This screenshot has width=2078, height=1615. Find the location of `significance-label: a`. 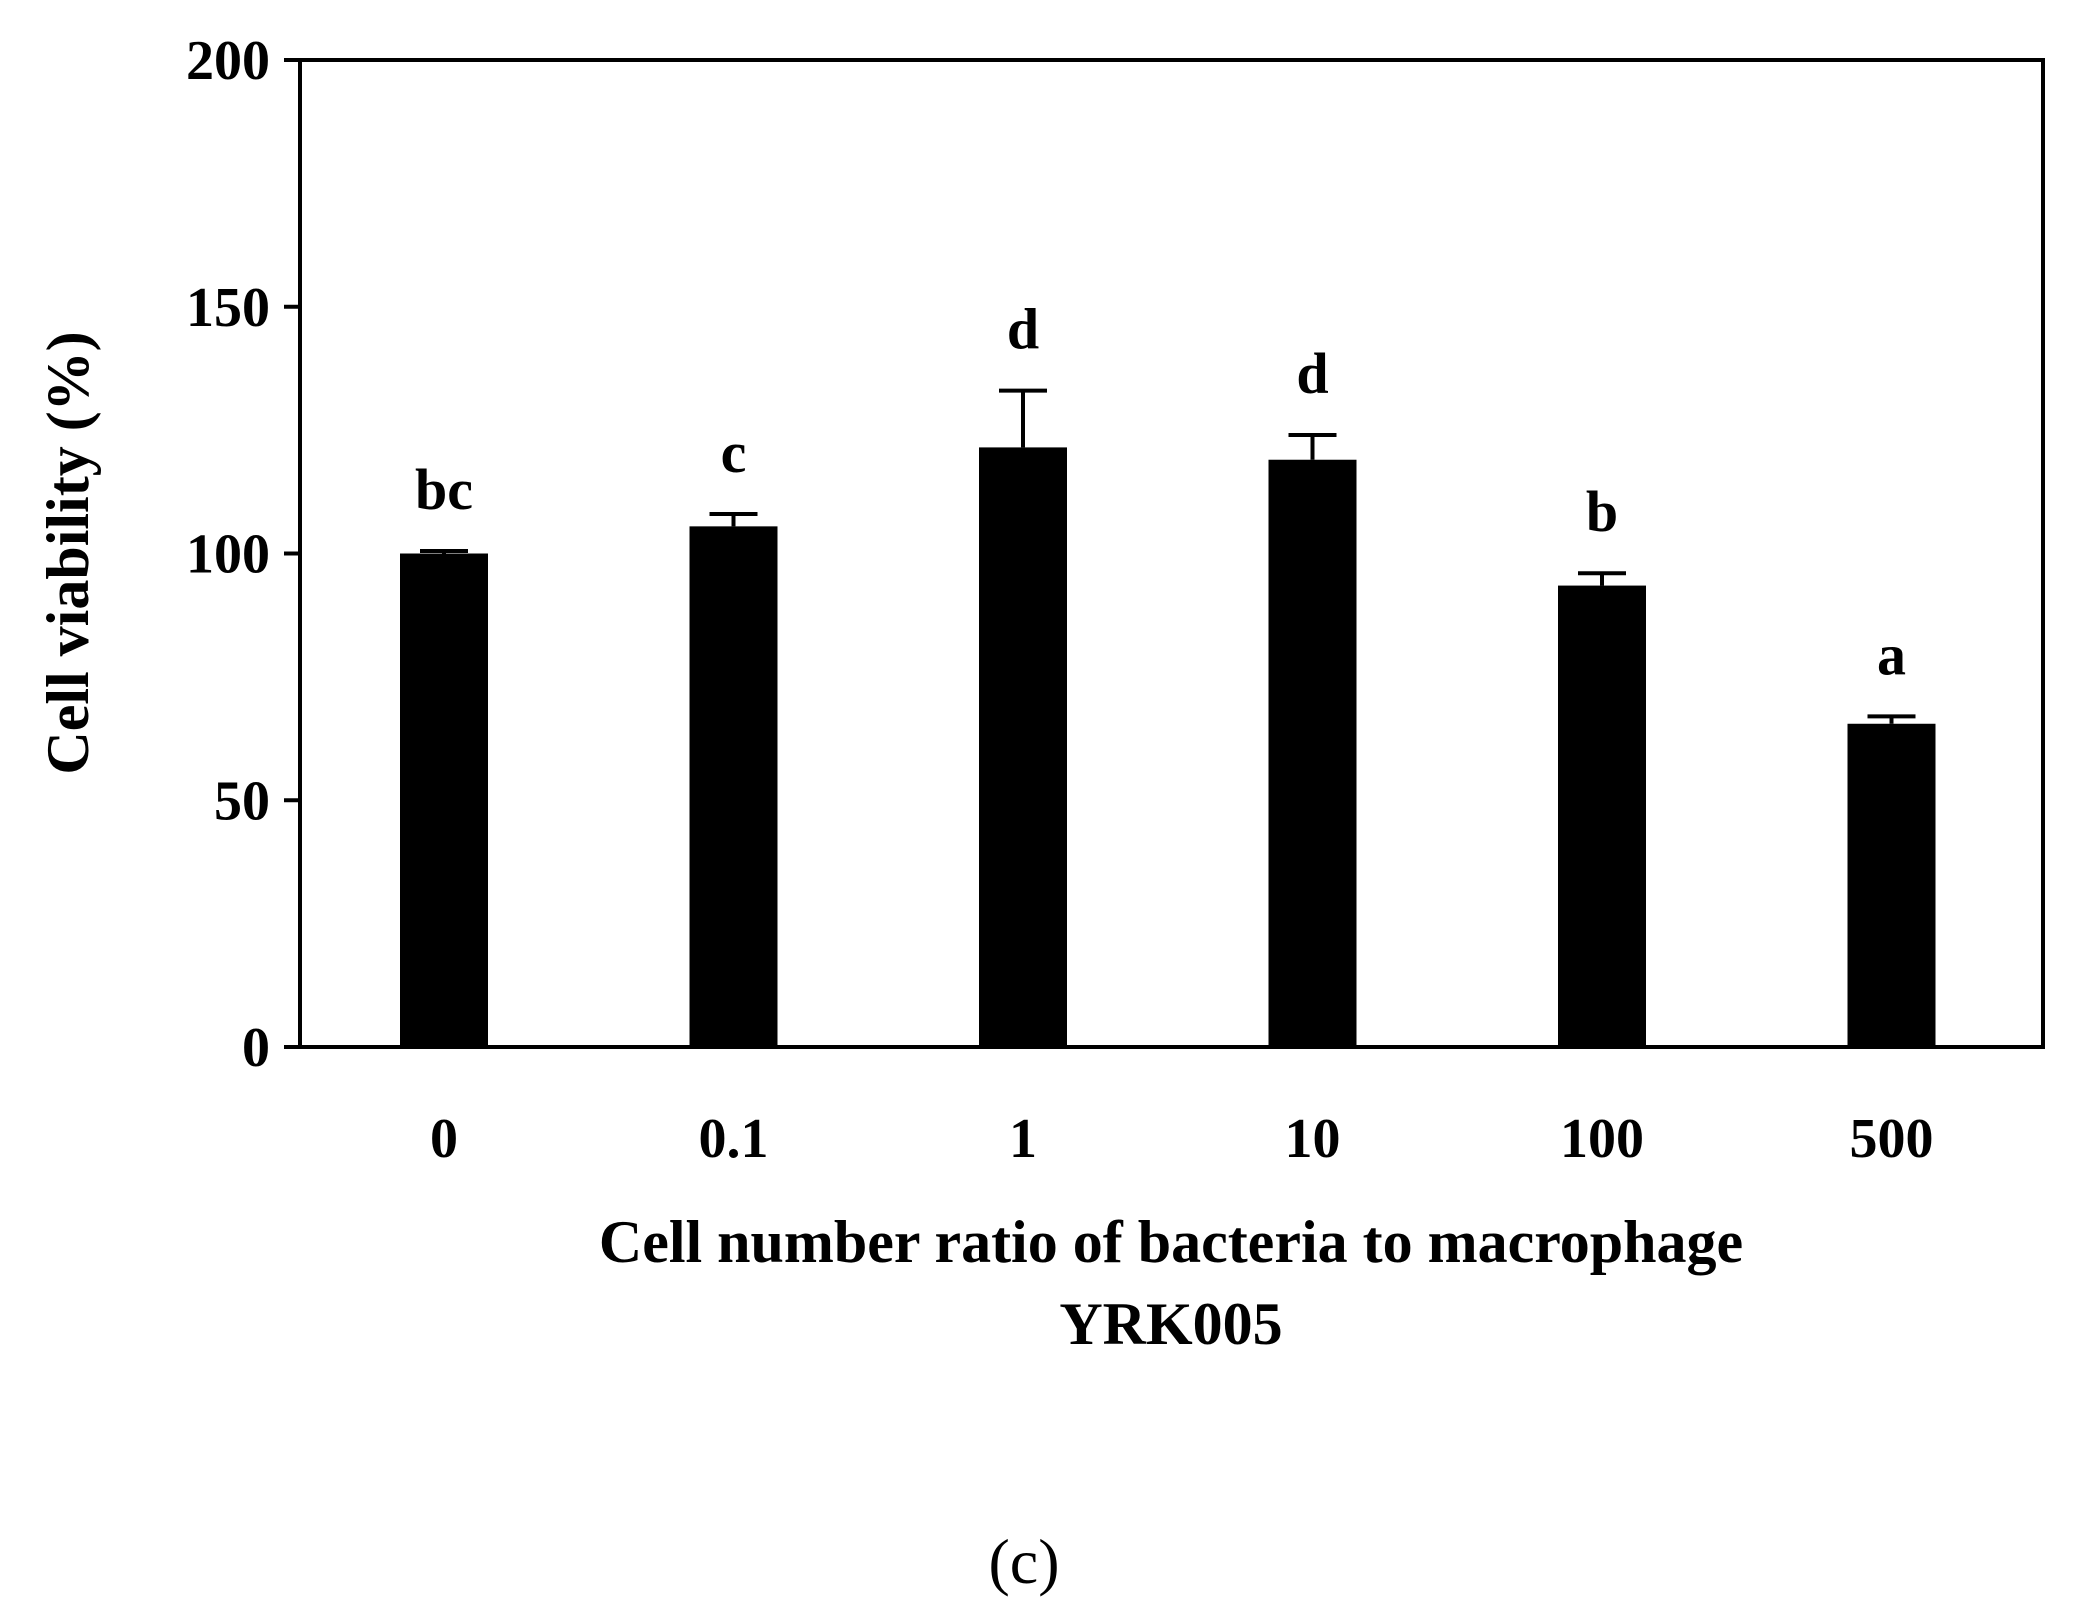

significance-label: a is located at coordinates (1891, 654).